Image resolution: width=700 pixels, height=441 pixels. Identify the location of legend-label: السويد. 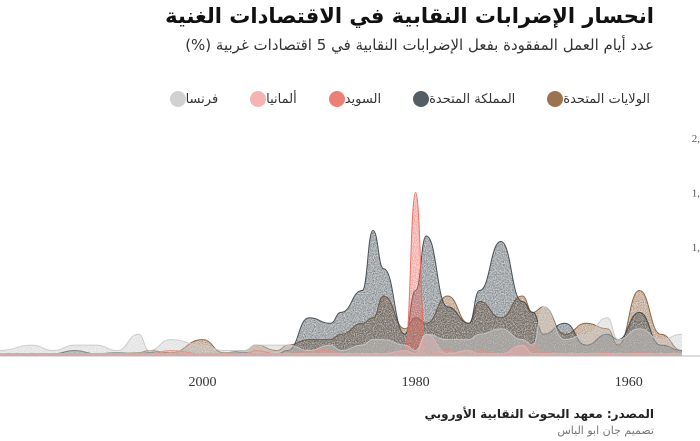
(363, 99).